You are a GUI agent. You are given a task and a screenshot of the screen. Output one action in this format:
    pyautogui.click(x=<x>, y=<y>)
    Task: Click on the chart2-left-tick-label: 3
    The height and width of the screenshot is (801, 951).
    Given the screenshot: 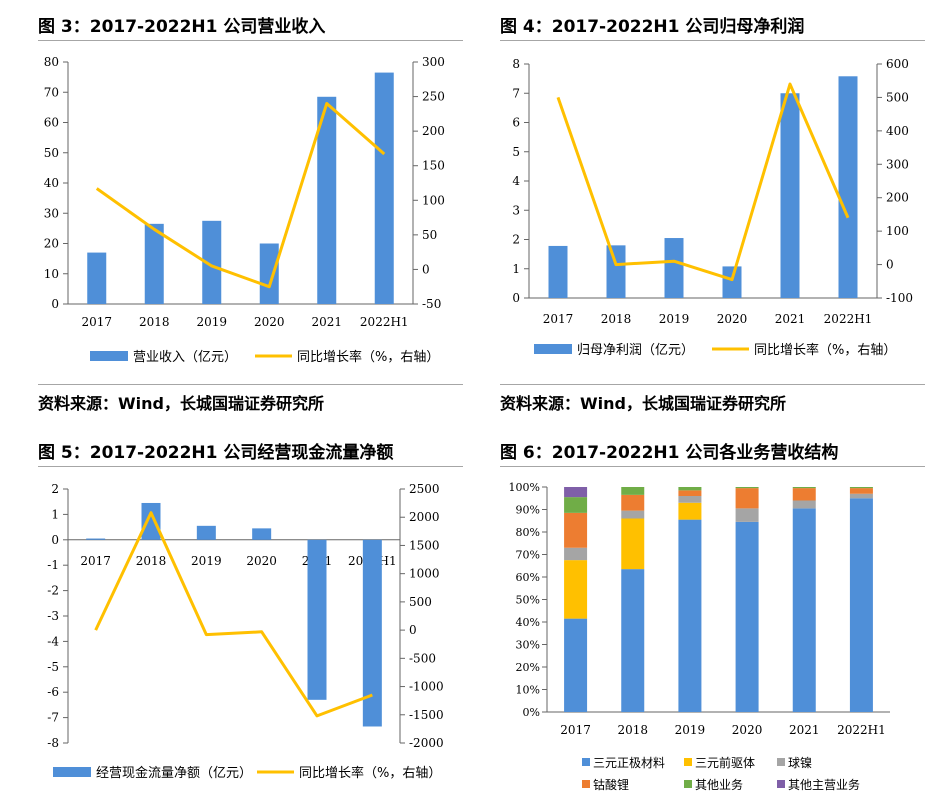 What is the action you would take?
    pyautogui.click(x=516, y=210)
    